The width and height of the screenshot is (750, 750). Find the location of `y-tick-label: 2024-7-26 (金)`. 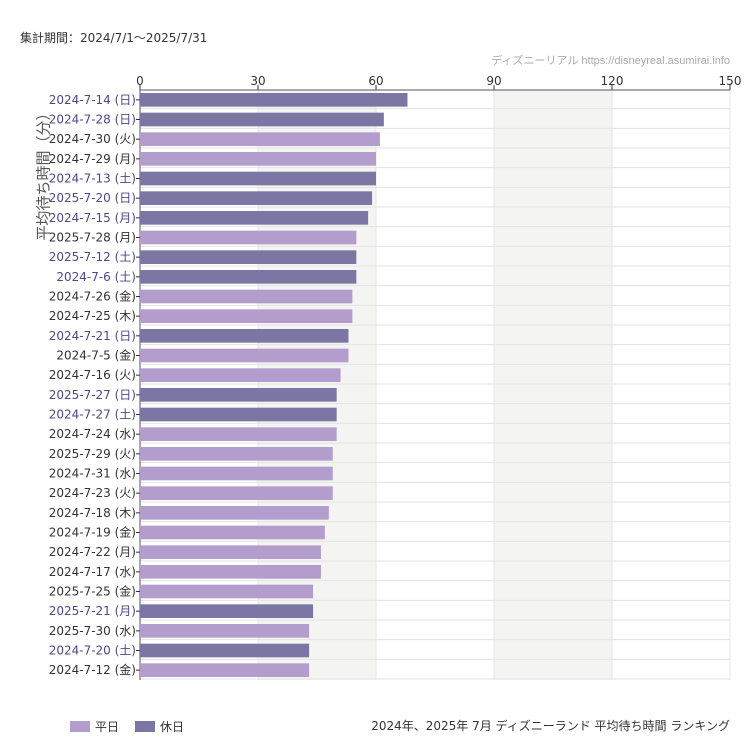

y-tick-label: 2024-7-26 (金) is located at coordinates (92, 296).